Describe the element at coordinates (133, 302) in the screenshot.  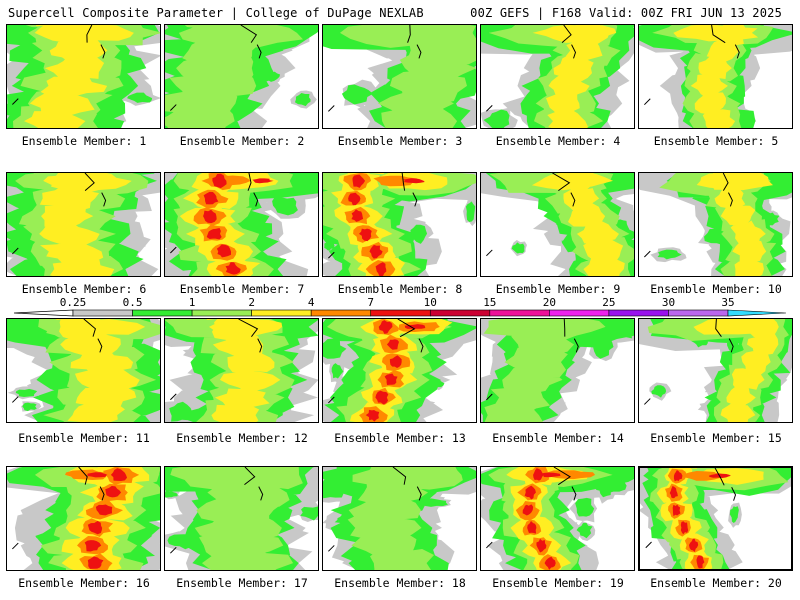
I see `colorbar-tick-label: 0.5` at that location.